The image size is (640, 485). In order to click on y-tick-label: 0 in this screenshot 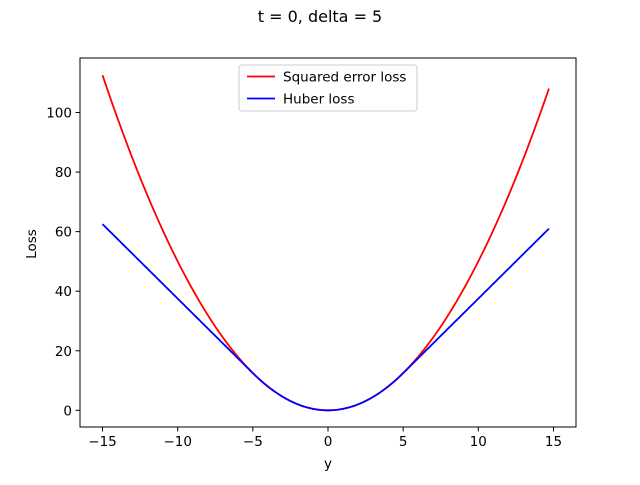, I will do `click(67, 411)`.